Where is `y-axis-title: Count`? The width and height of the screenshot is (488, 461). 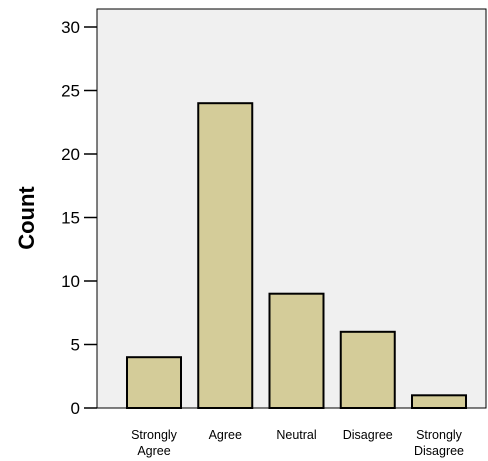 y-axis-title: Count is located at coordinates (26, 218).